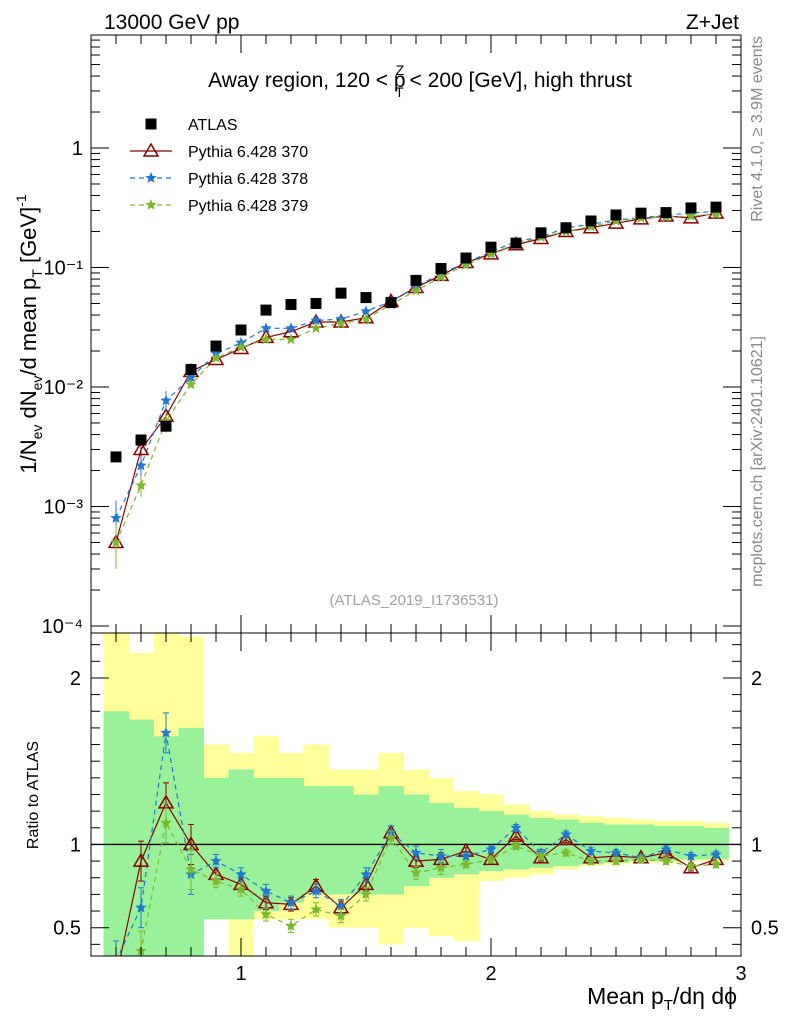 The height and width of the screenshot is (1024, 786). I want to click on main-y-tick-label: 1, so click(77, 149).